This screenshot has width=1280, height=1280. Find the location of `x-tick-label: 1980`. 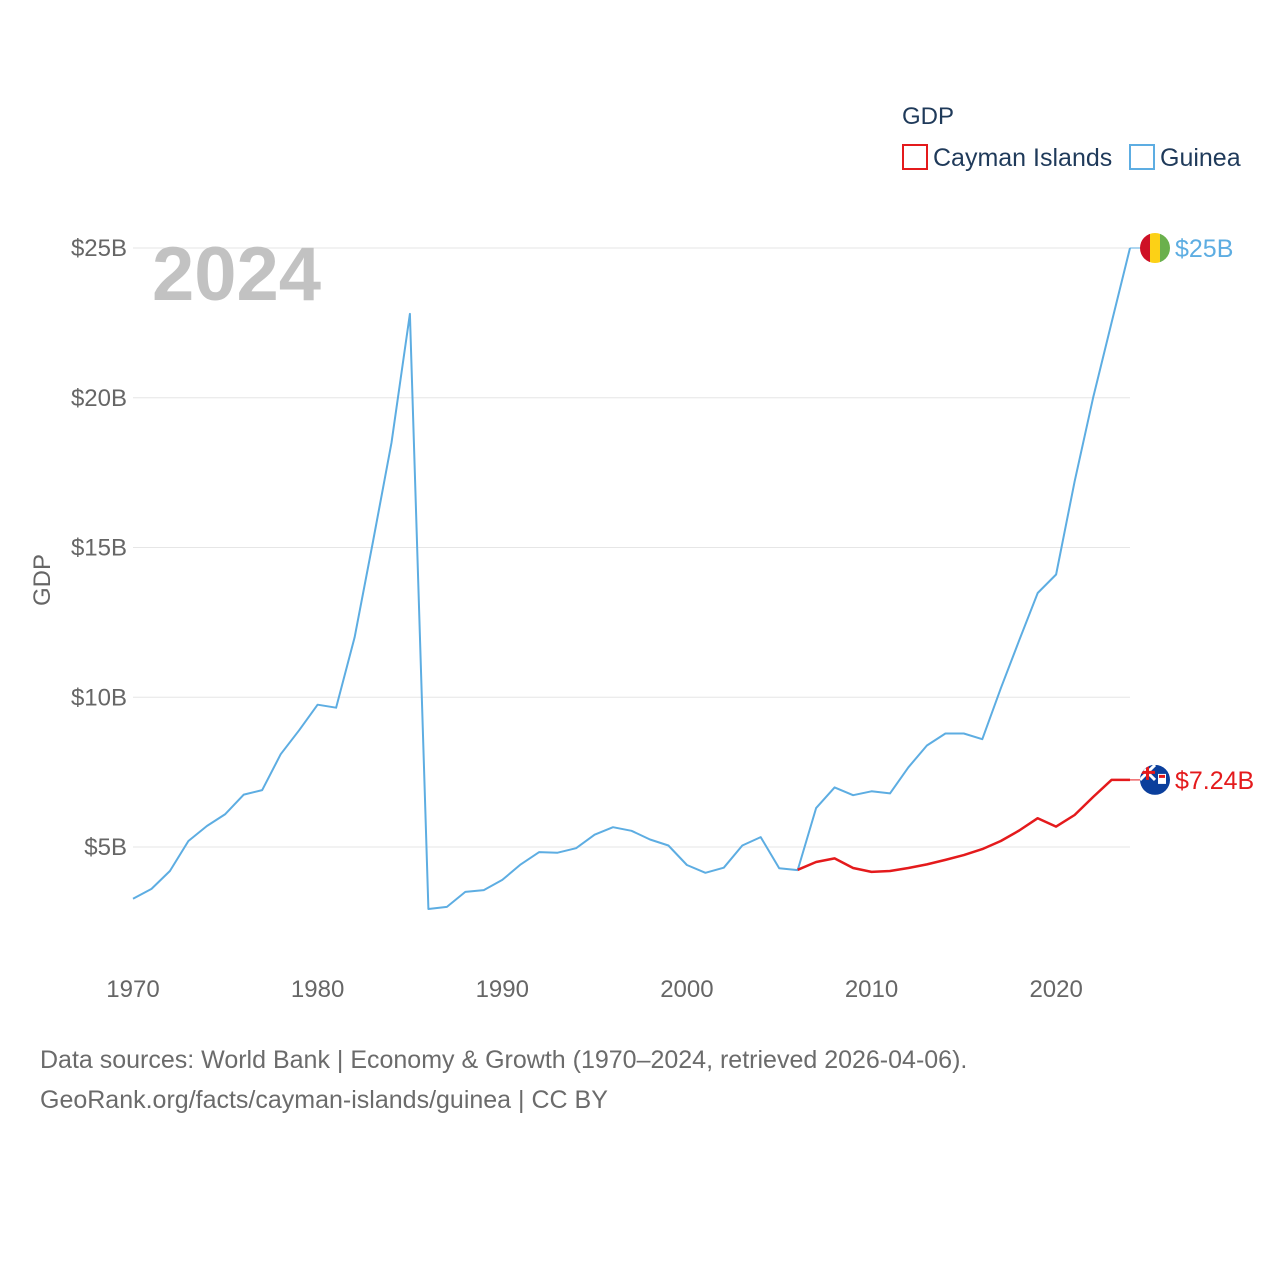

x-tick-label: 1980 is located at coordinates (317, 989).